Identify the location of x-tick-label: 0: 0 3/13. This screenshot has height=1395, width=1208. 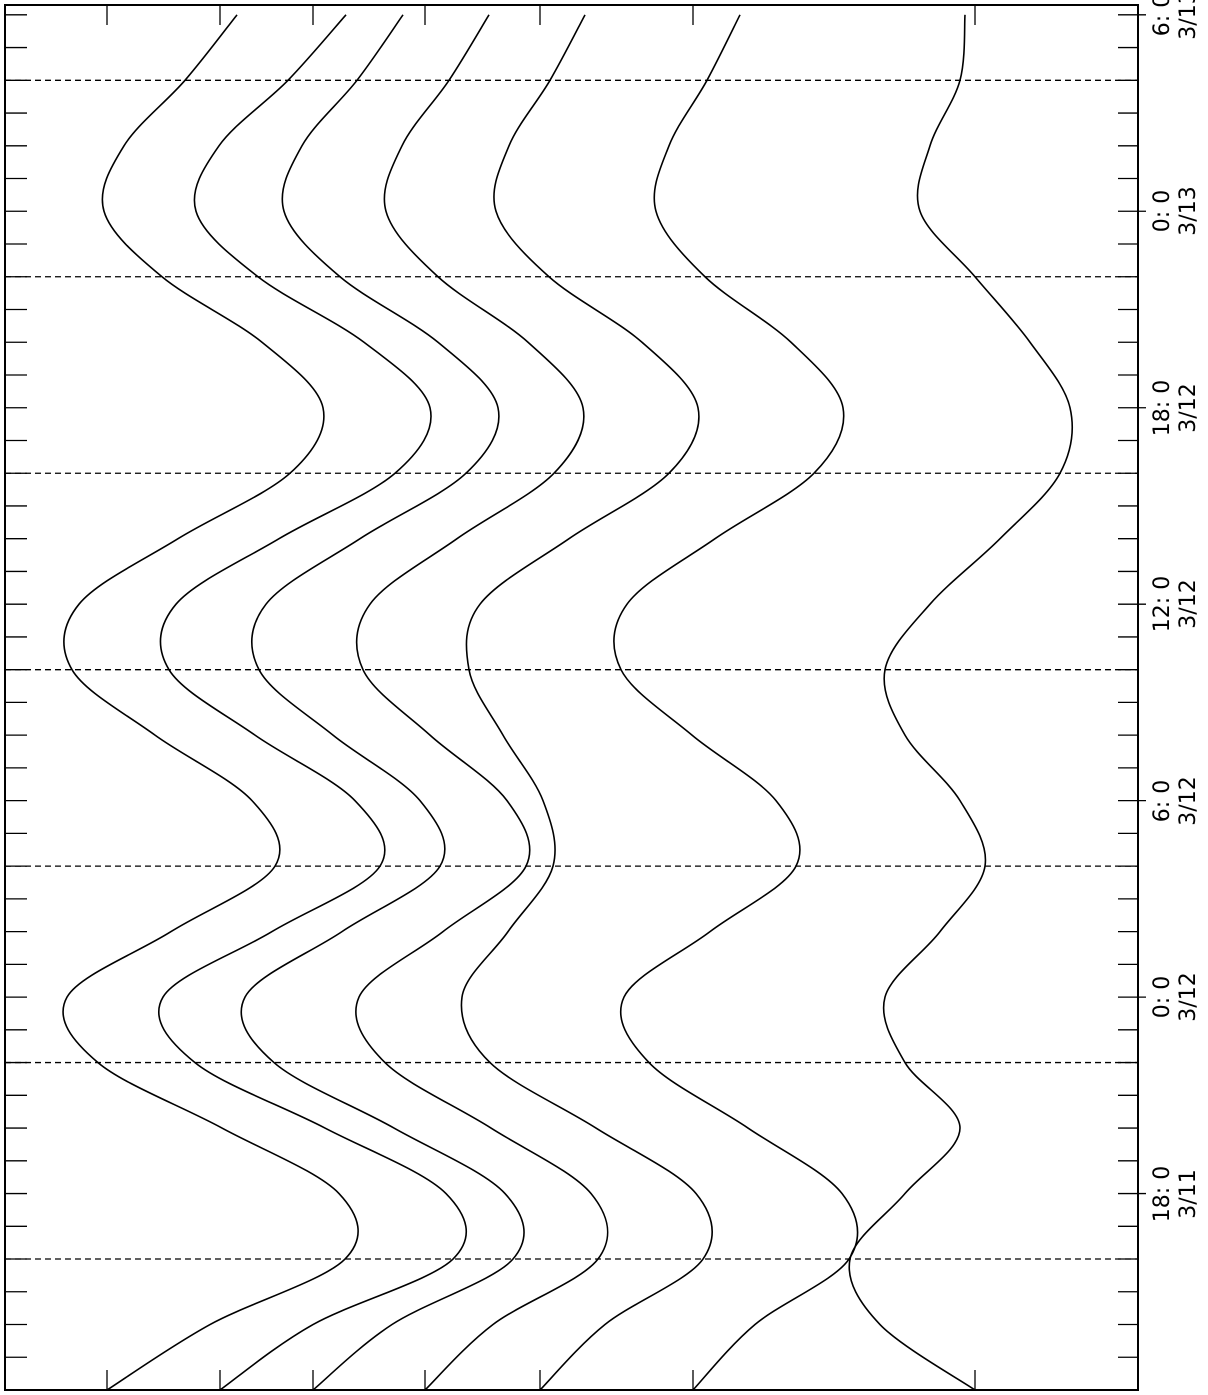
(1175, 211).